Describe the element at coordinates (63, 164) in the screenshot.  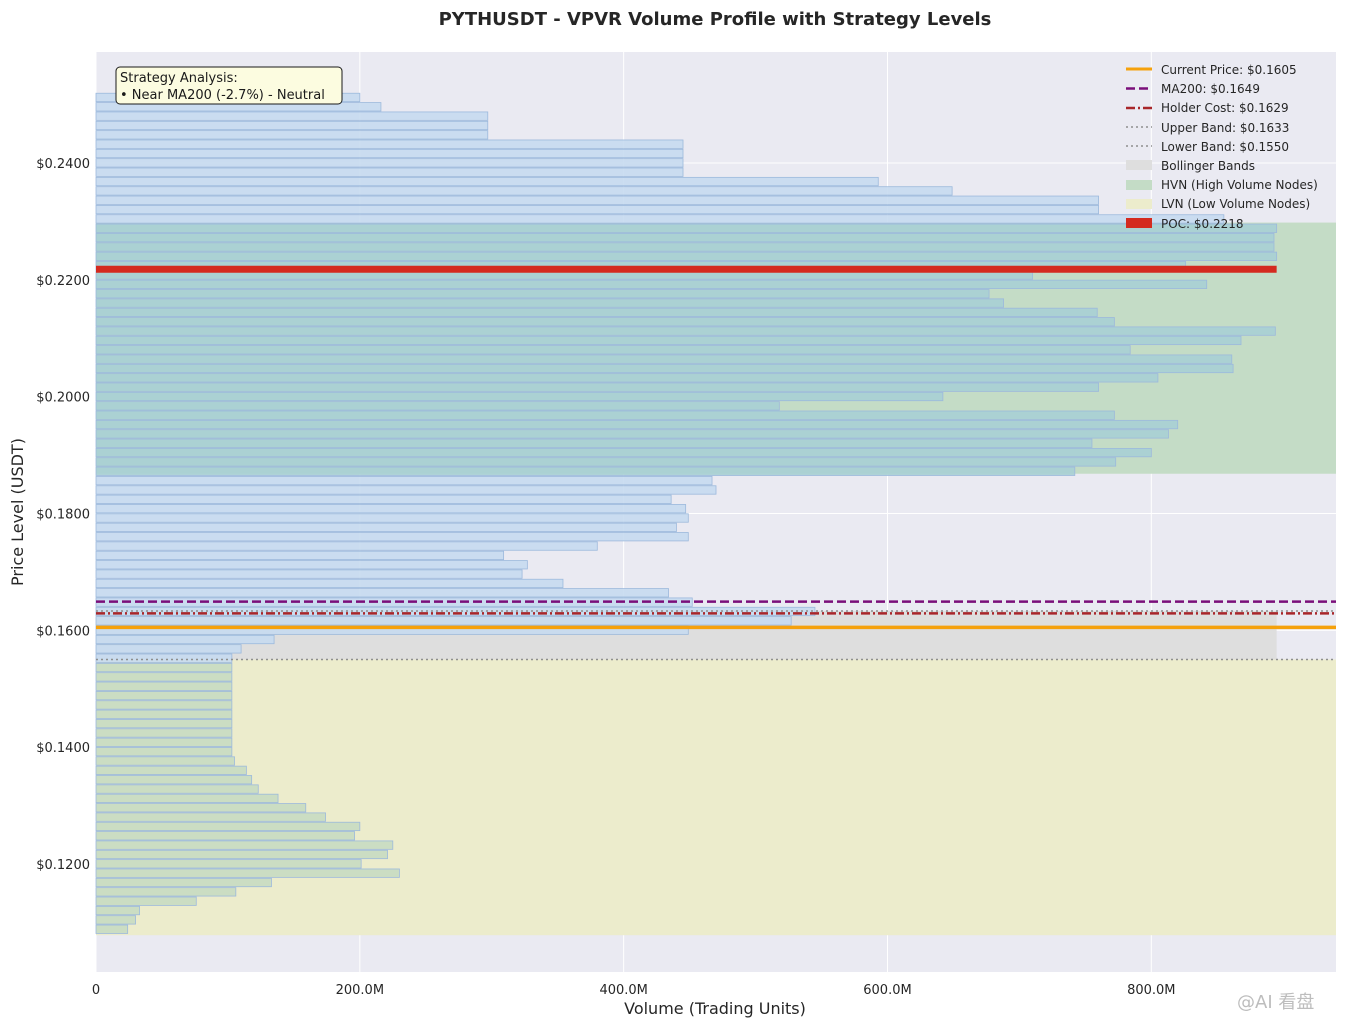
I see `y-tick-label-6: $0.2400` at that location.